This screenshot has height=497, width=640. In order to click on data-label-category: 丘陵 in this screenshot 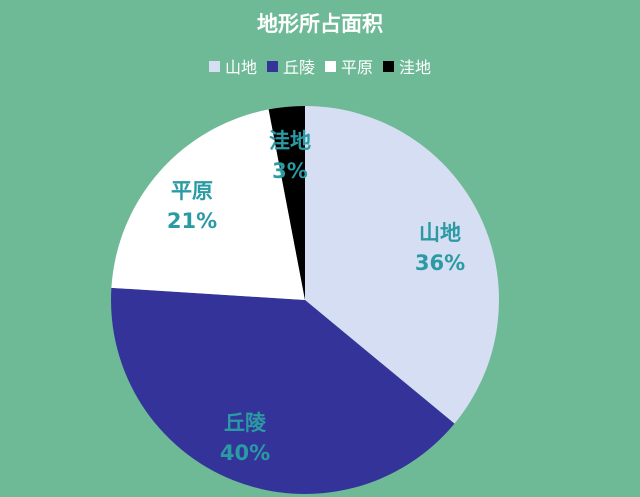, I will do `click(245, 423)`.